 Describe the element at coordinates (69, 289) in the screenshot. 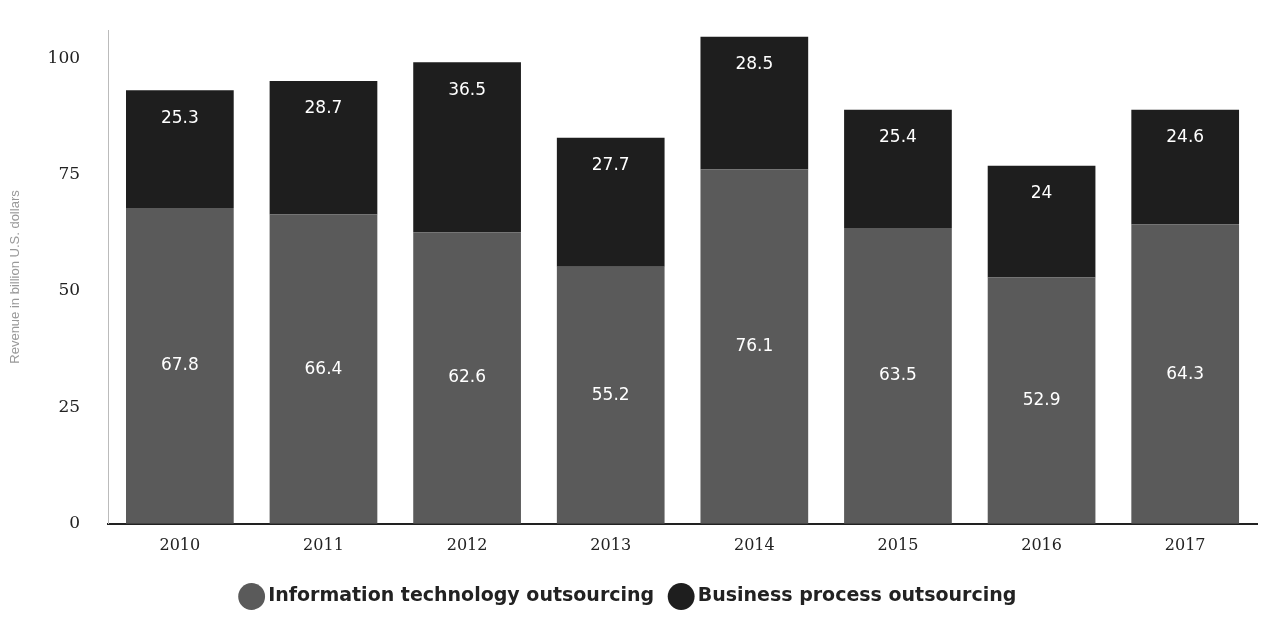

I see `y-tick-label: 50` at that location.